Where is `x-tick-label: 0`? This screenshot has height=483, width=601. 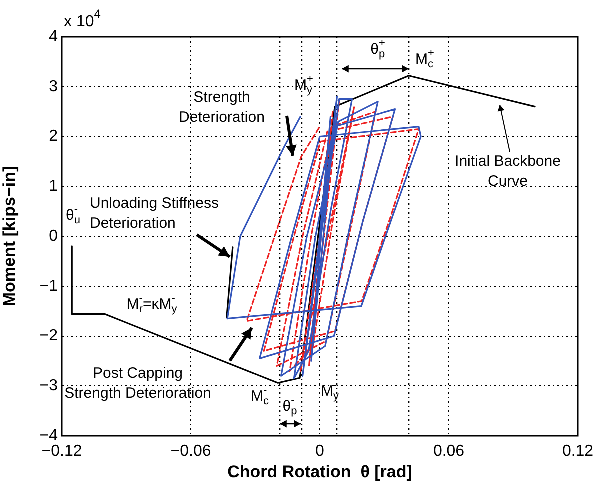
x-tick-label: 0 is located at coordinates (320, 451).